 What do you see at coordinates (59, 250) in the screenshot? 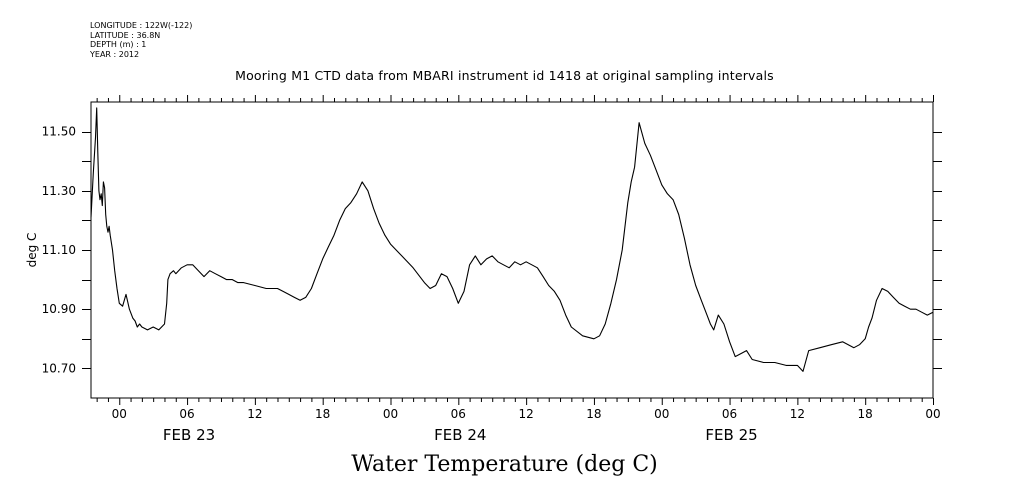
I see `y-tick-label: 11.10` at bounding box center [59, 250].